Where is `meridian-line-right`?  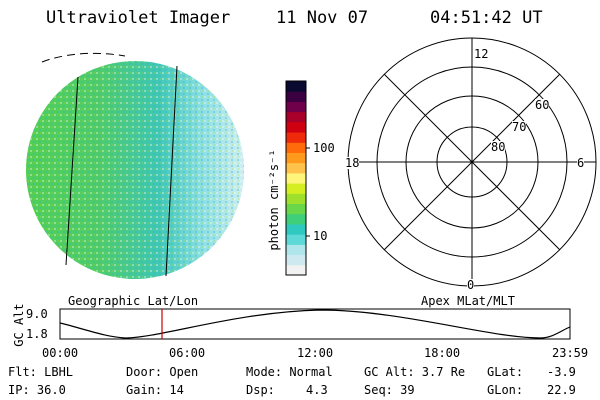 meridian-line-right is located at coordinates (171, 171).